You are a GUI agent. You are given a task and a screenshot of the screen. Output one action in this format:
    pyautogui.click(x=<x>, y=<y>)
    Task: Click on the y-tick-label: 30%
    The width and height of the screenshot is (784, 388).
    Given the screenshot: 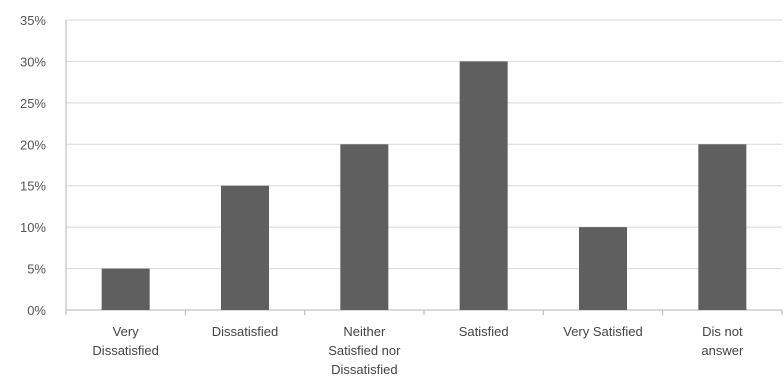 What is the action you would take?
    pyautogui.click(x=33, y=61)
    